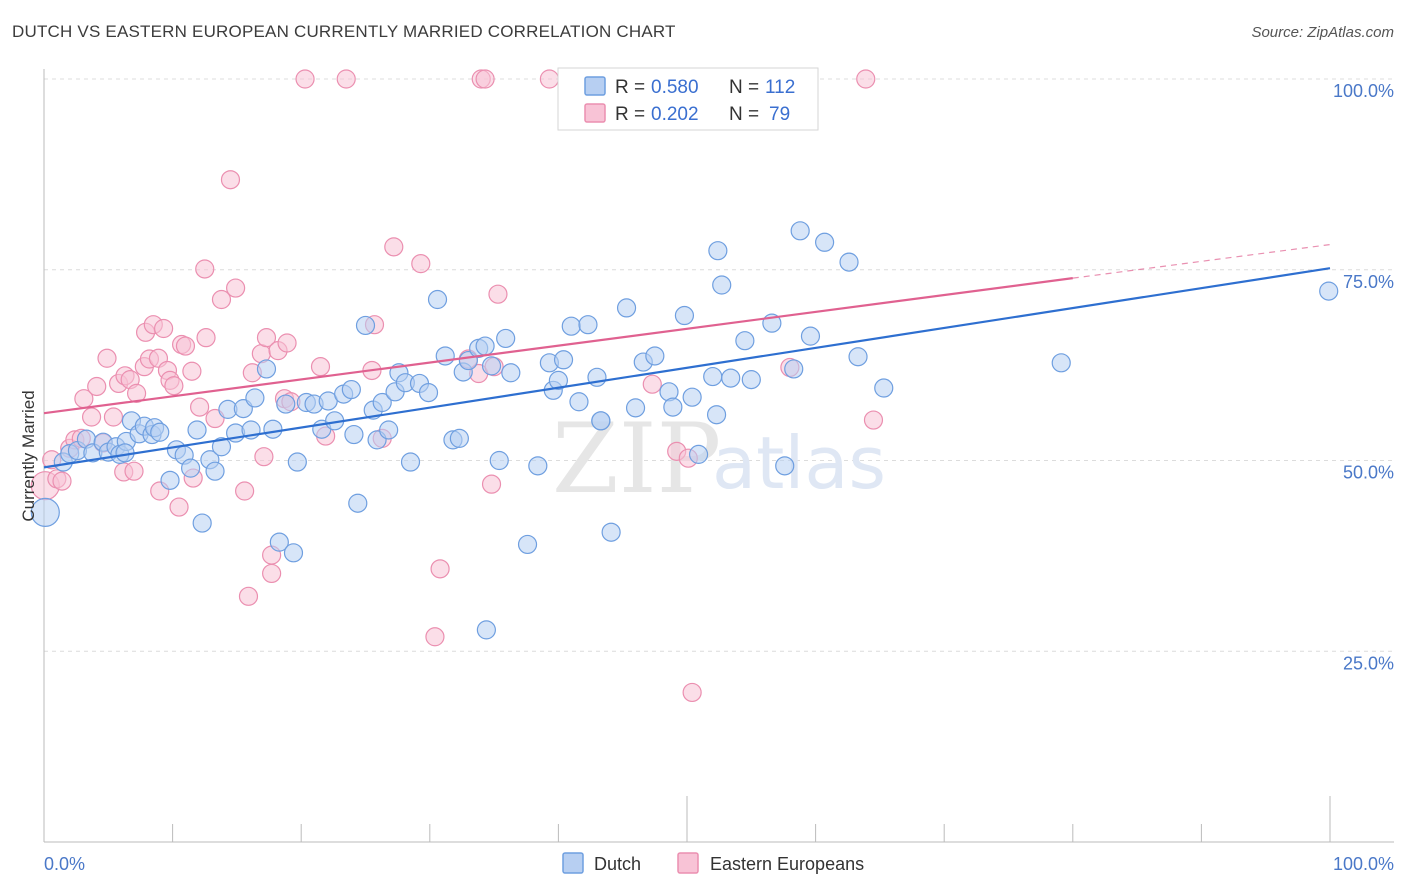  I want to click on y-axis-label: Currently Married, so click(28, 455).